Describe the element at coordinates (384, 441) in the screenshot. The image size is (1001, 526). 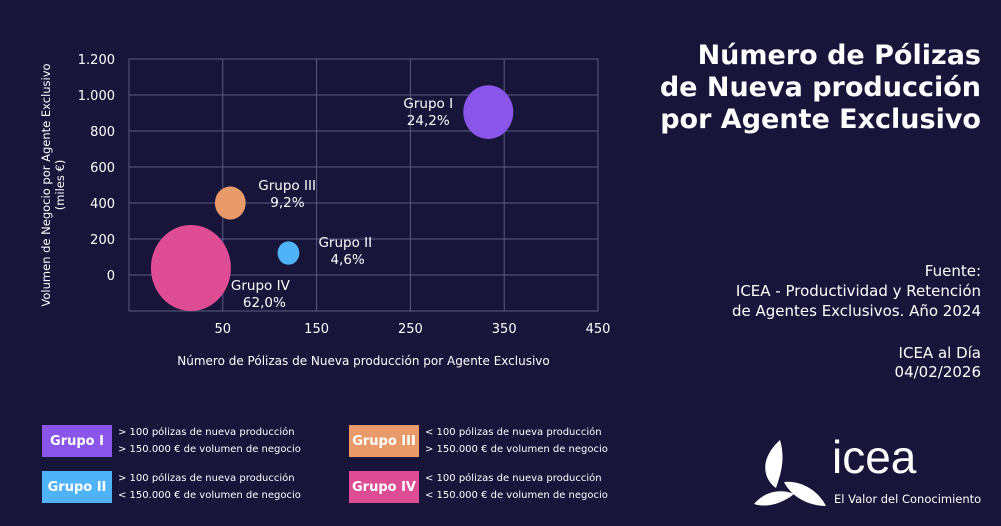
I see `legend-badge: Grupo III` at that location.